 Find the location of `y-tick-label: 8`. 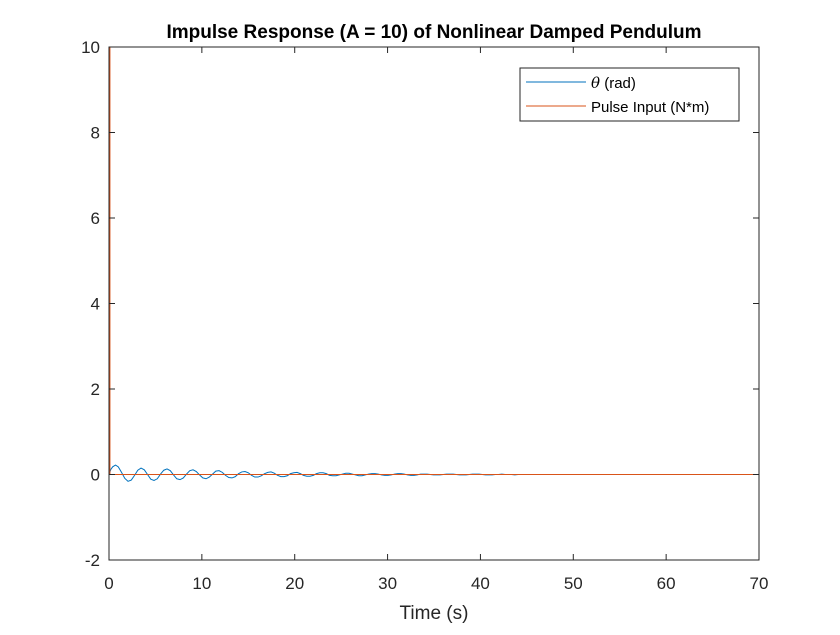

y-tick-label: 8 is located at coordinates (95, 133).